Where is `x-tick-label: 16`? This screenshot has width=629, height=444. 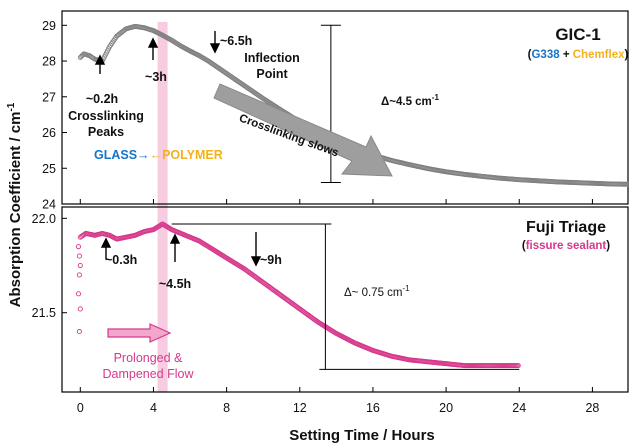 x-tick-label: 16 is located at coordinates (373, 408).